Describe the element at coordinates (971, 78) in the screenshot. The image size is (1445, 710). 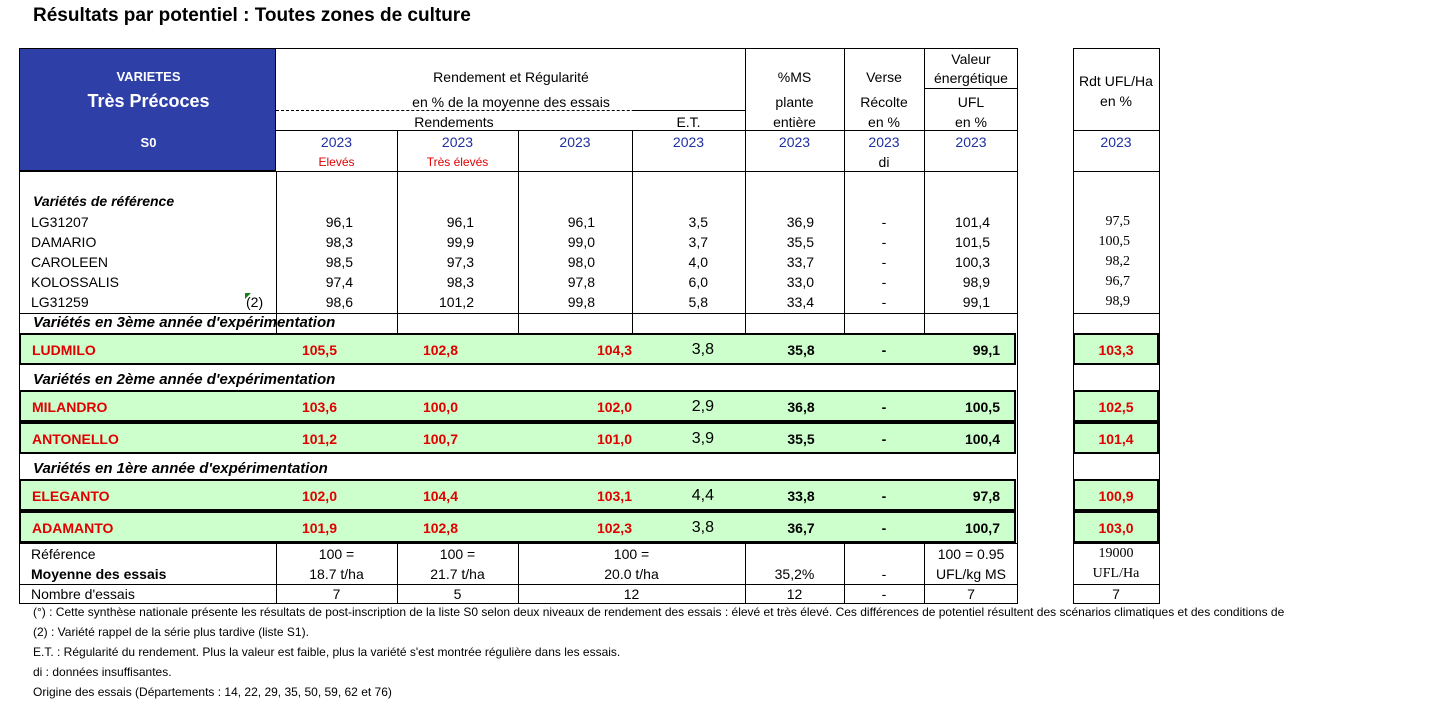
I see `valeur-label-2: énergétique` at that location.